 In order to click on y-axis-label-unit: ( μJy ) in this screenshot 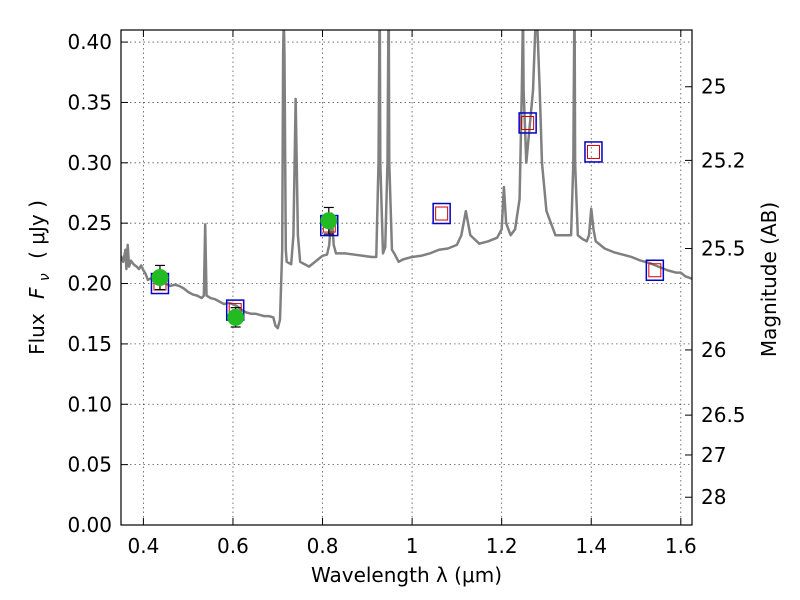, I will do `click(37, 229)`.